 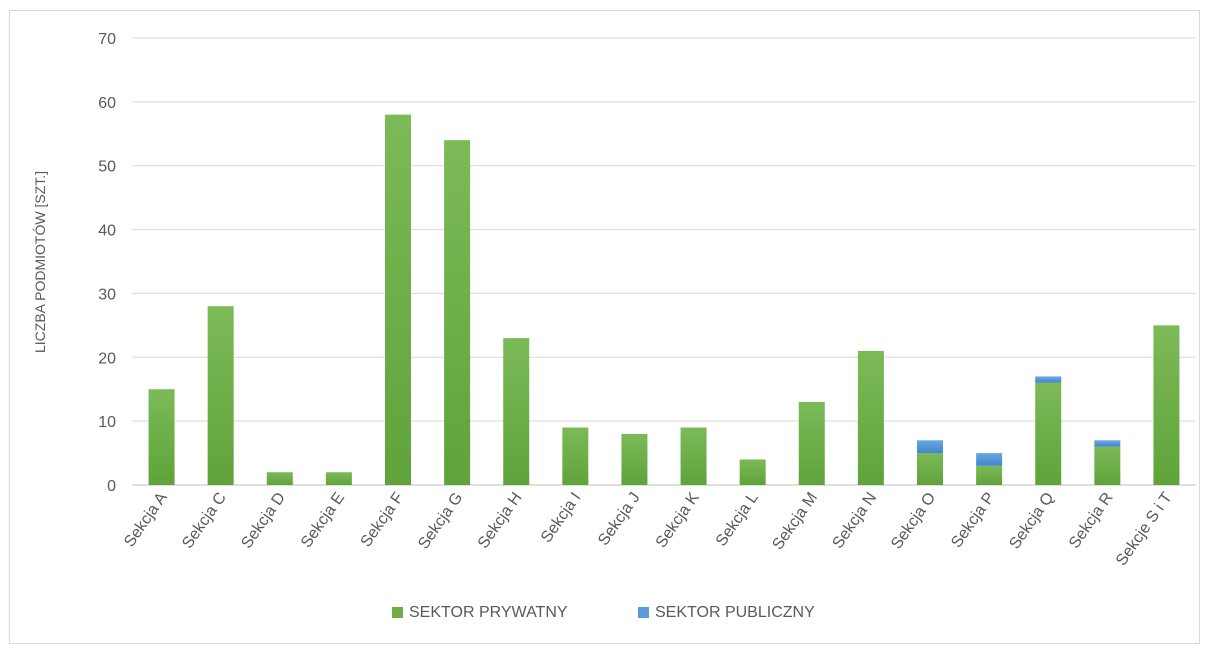 I want to click on x-tick-label: Sekcja R, so click(x=1091, y=521).